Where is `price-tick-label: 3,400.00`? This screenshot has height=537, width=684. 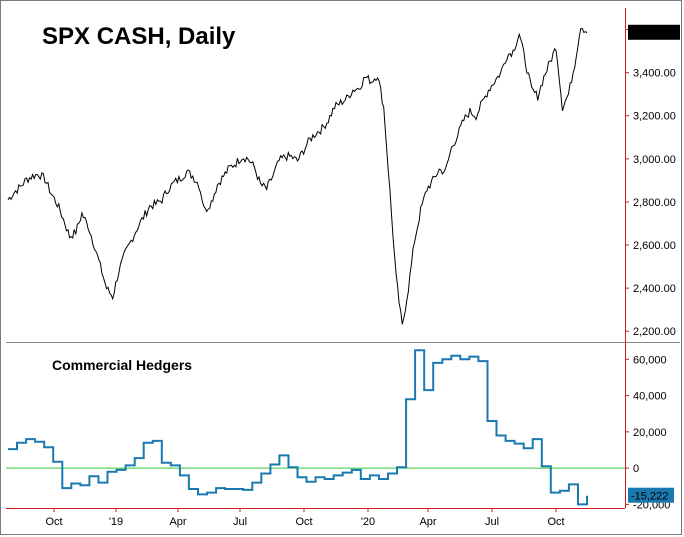
price-tick-label: 3,400.00 is located at coordinates (654, 74).